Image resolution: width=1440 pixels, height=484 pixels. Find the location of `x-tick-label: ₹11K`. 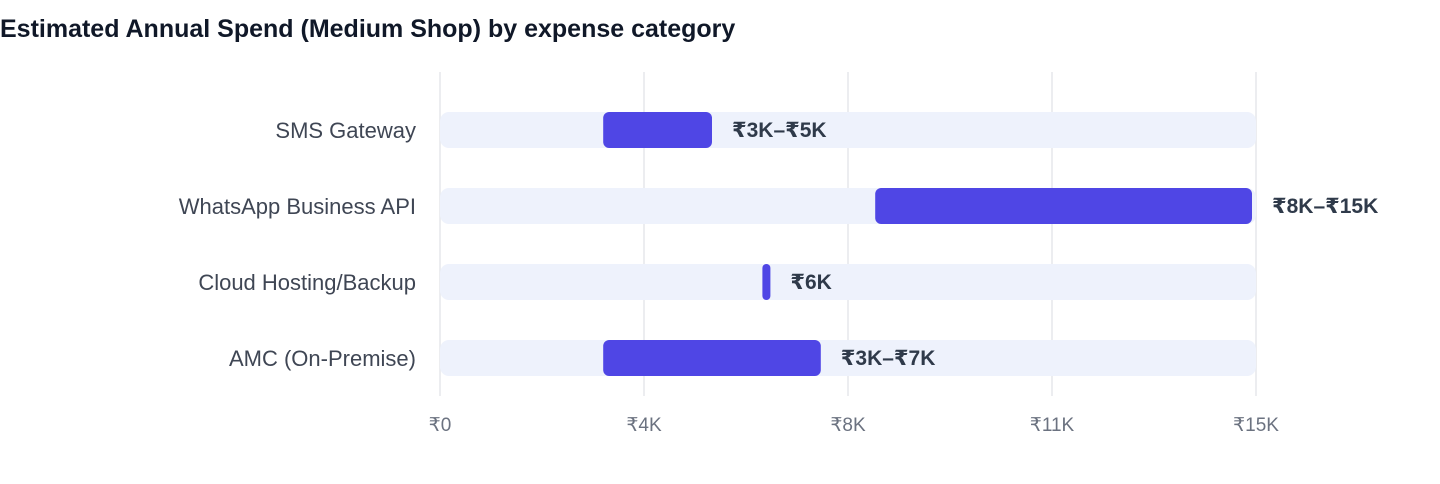

x-tick-label: ₹11K is located at coordinates (1052, 425).